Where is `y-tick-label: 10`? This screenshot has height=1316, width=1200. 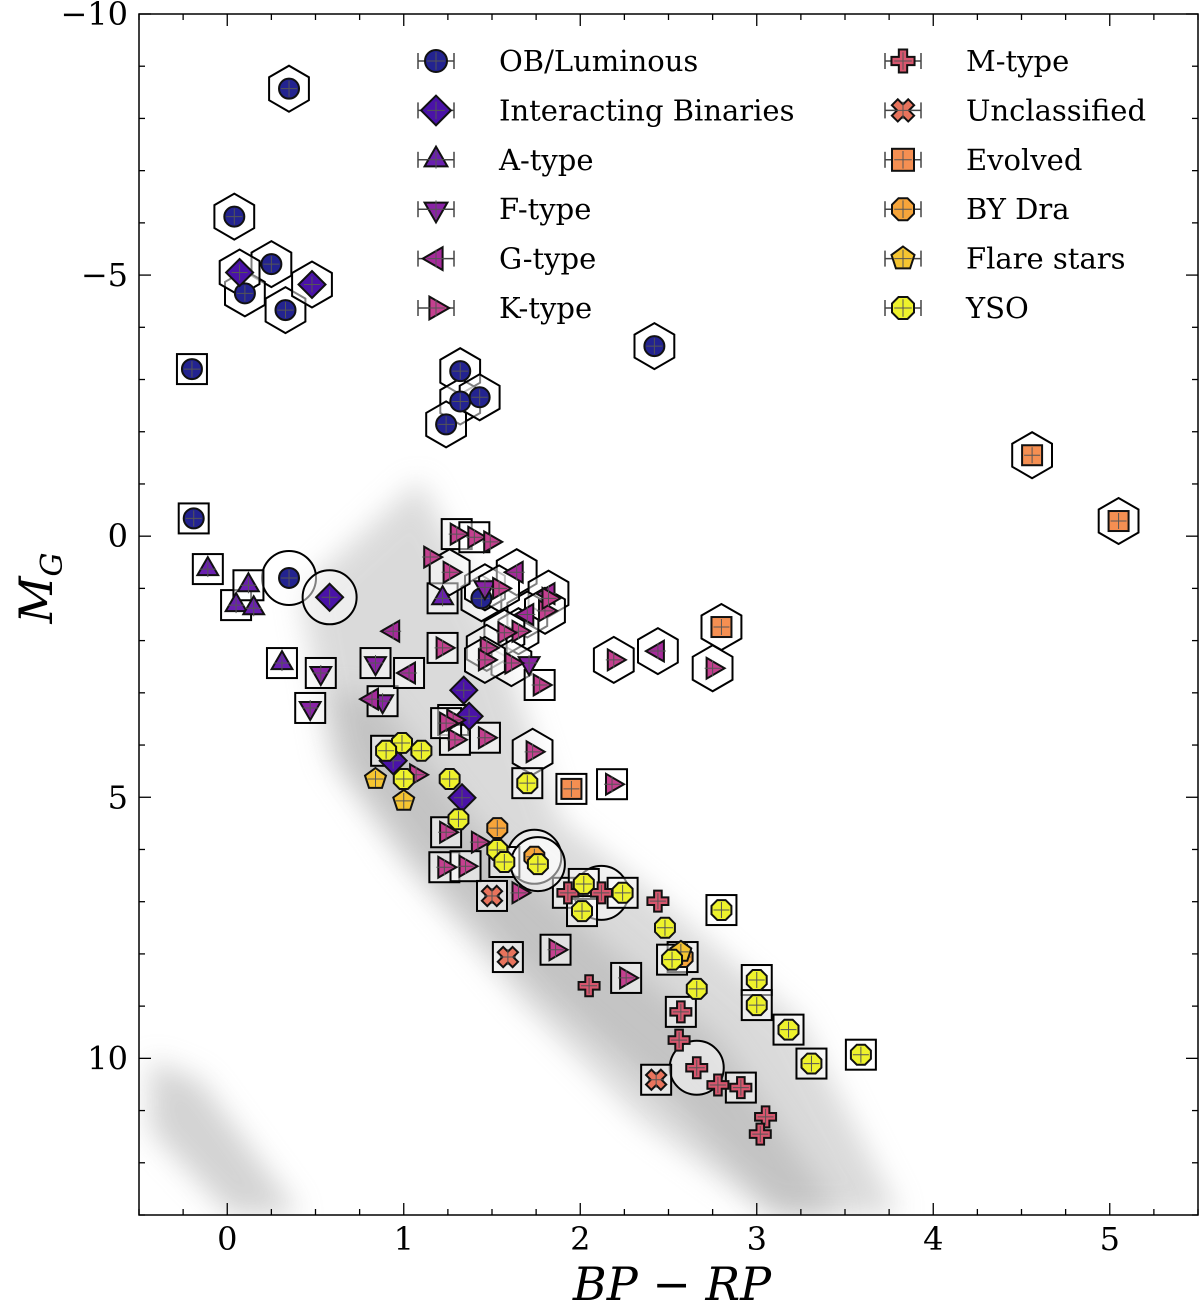
y-tick-label: 10 is located at coordinates (107, 1058).